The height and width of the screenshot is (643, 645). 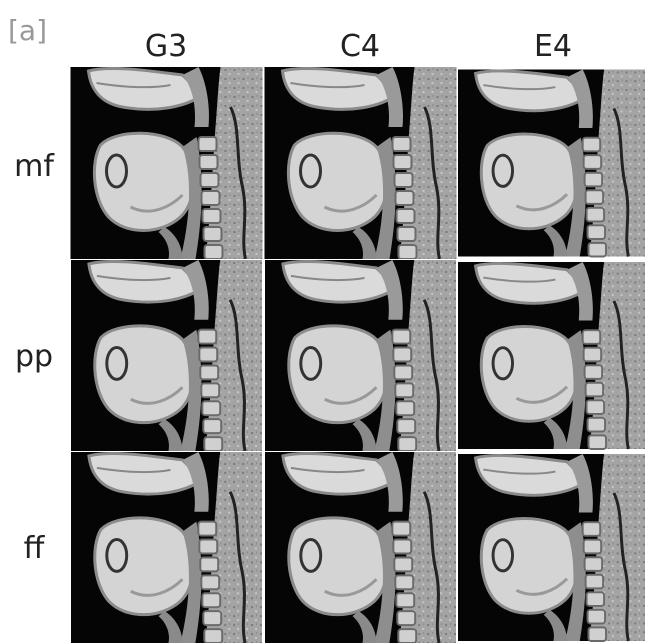 I want to click on row-label: mf, so click(x=34, y=166).